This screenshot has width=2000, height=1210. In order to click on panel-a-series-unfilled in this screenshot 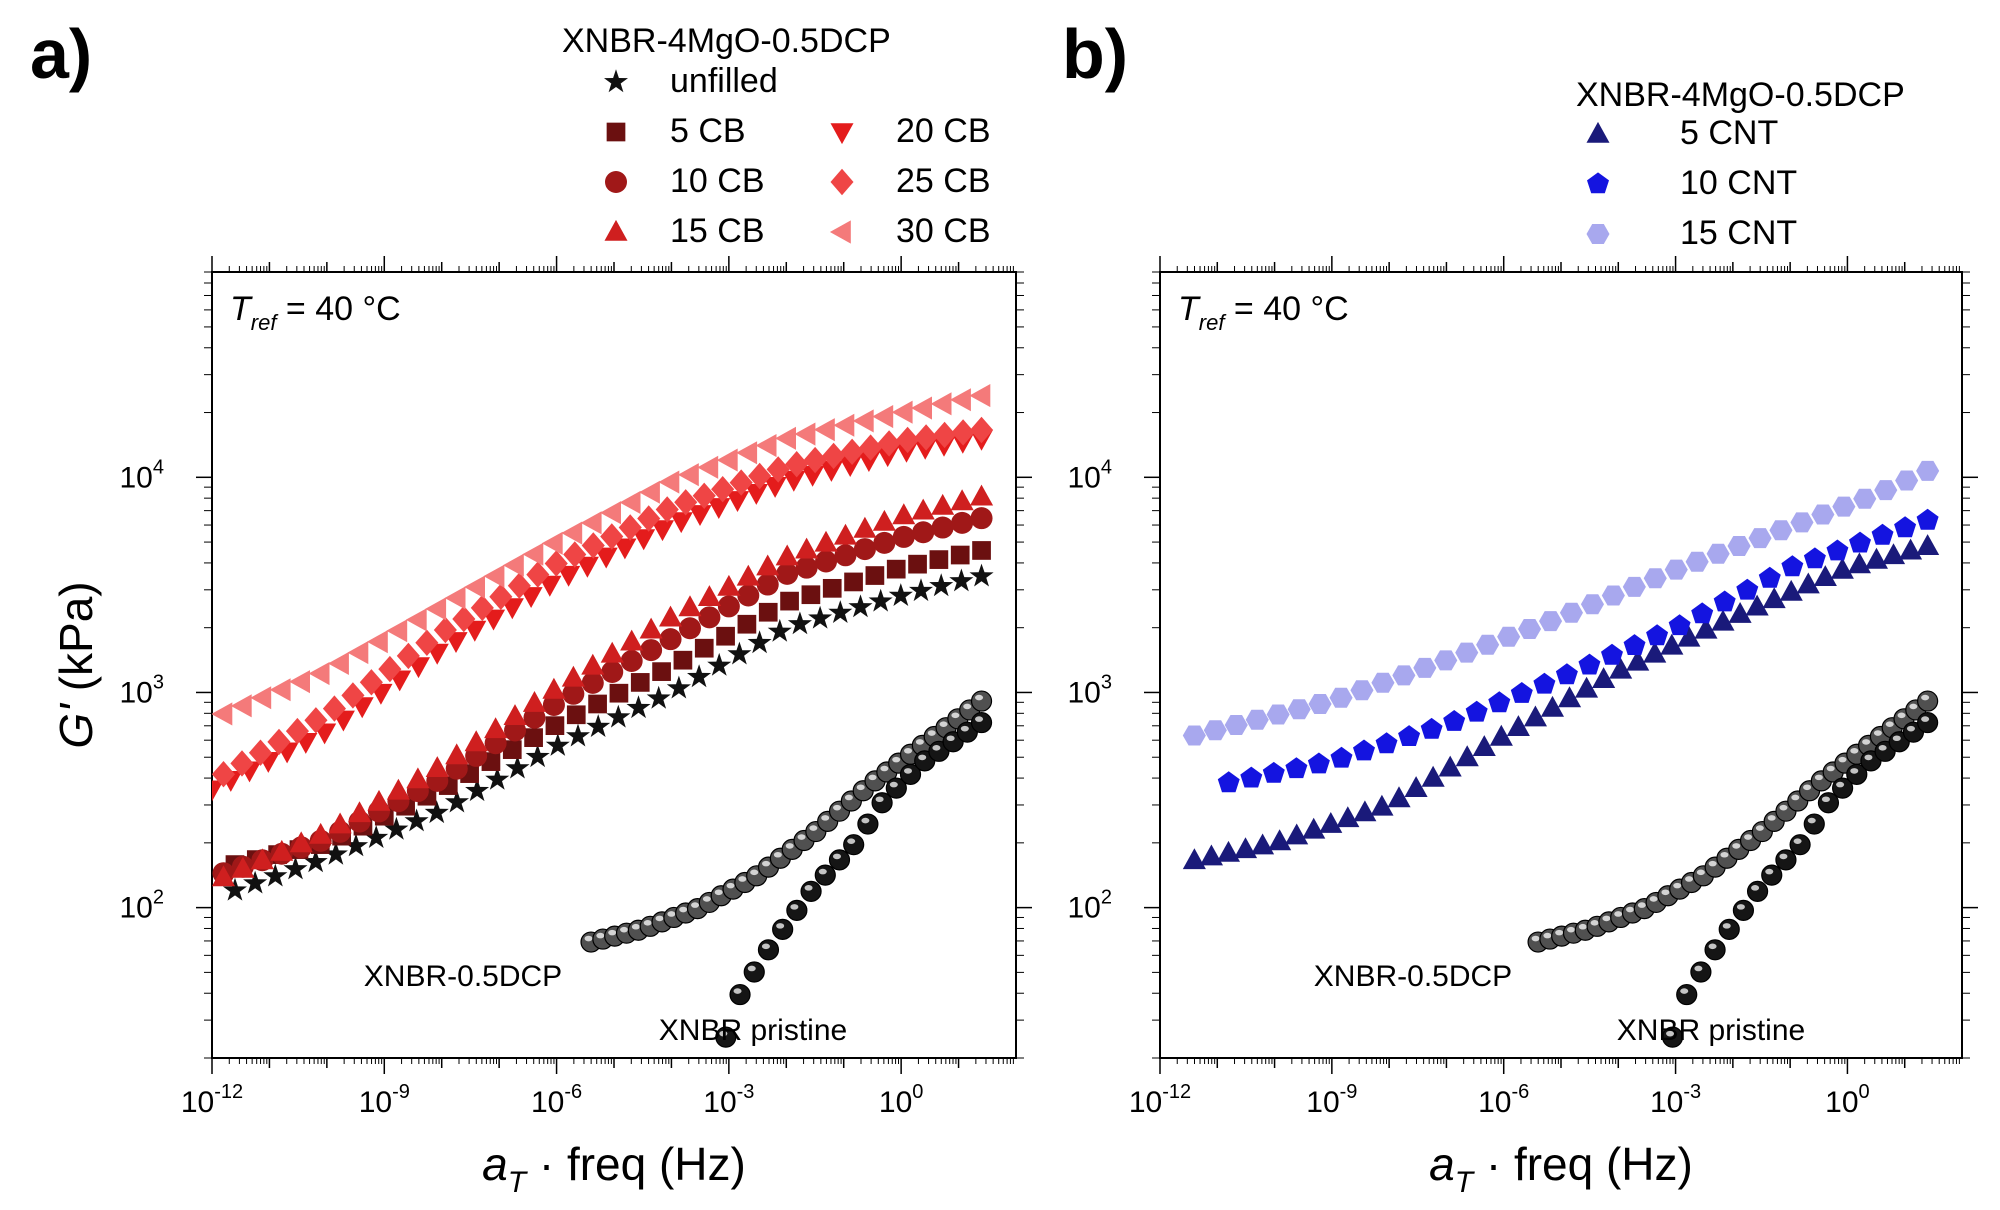, I will do `click(608, 732)`.